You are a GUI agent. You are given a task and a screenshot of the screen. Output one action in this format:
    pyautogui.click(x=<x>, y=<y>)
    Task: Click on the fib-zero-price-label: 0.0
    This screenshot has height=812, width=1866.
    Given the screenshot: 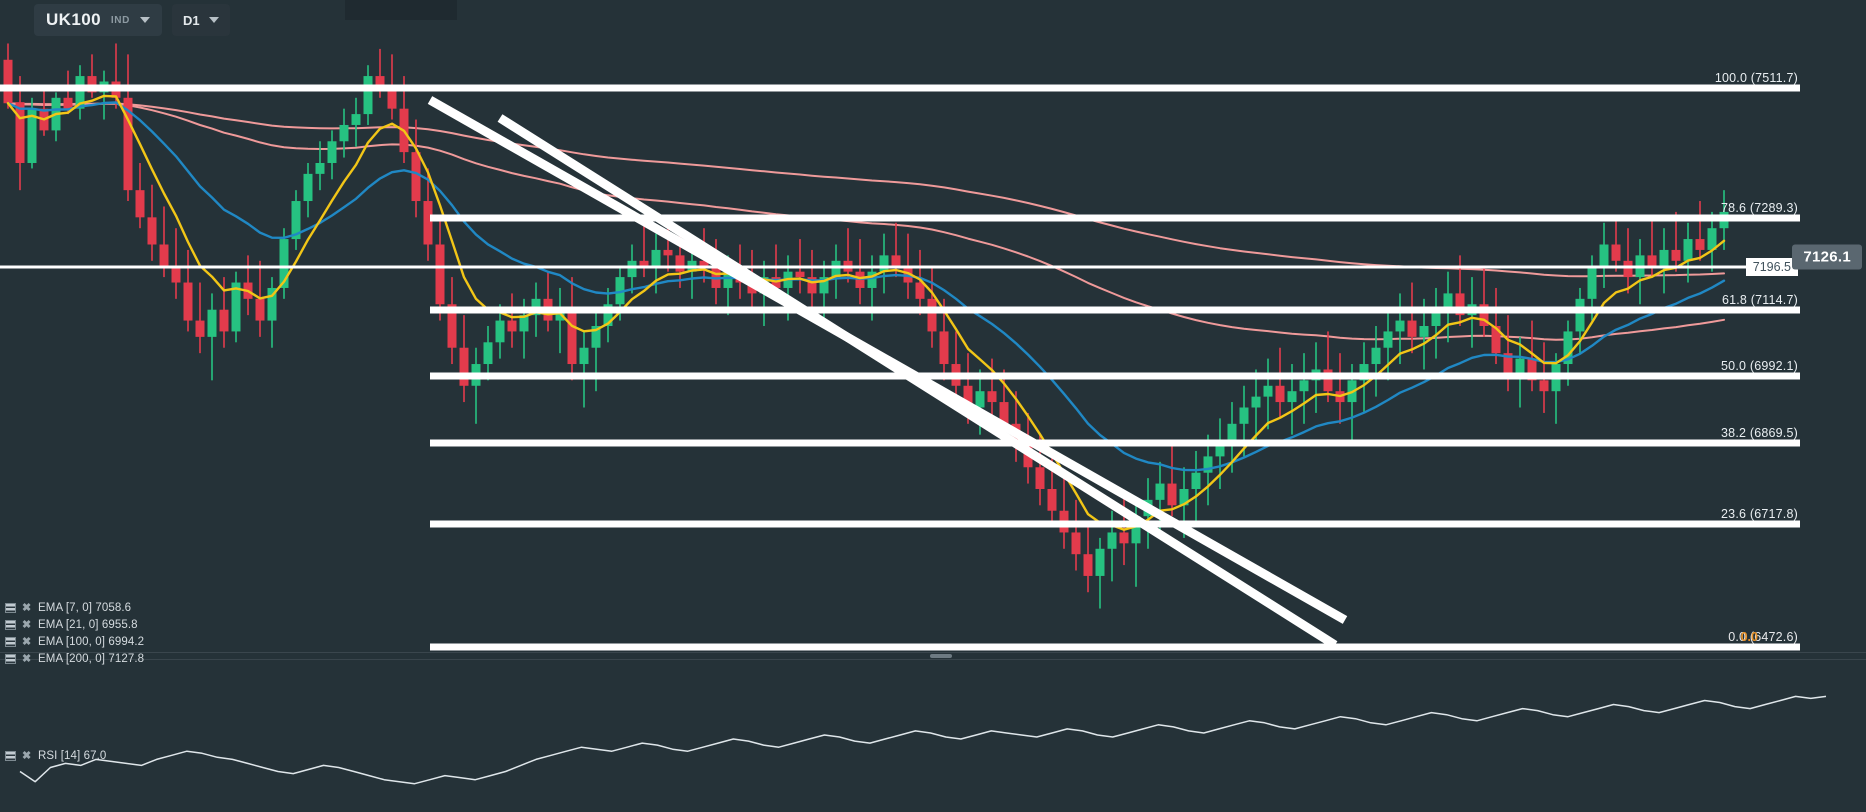 What is the action you would take?
    pyautogui.click(x=1749, y=637)
    